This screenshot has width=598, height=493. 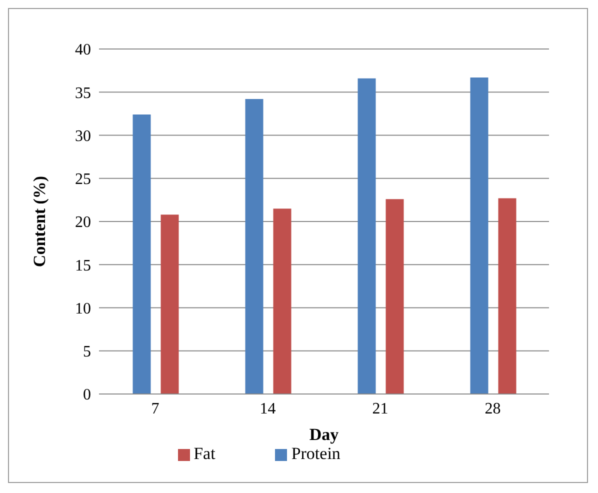 I want to click on x-axis-title: Day, so click(x=324, y=434).